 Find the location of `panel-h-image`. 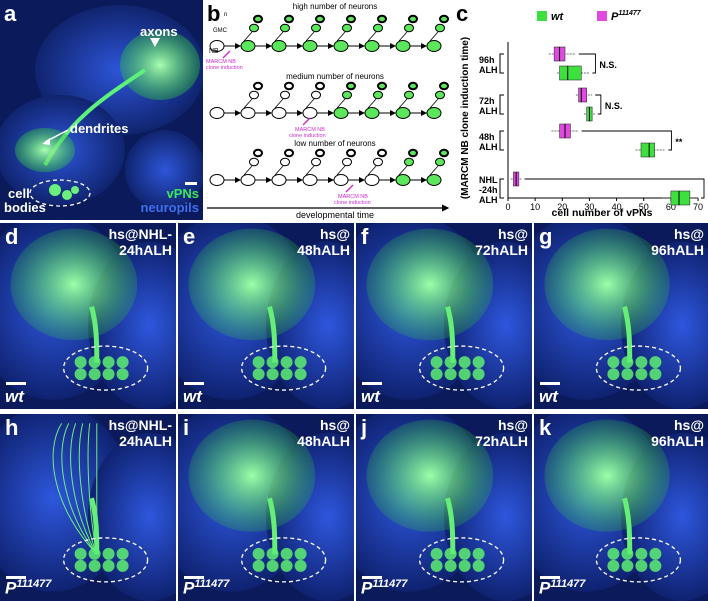

panel-h-image is located at coordinates (88, 507).